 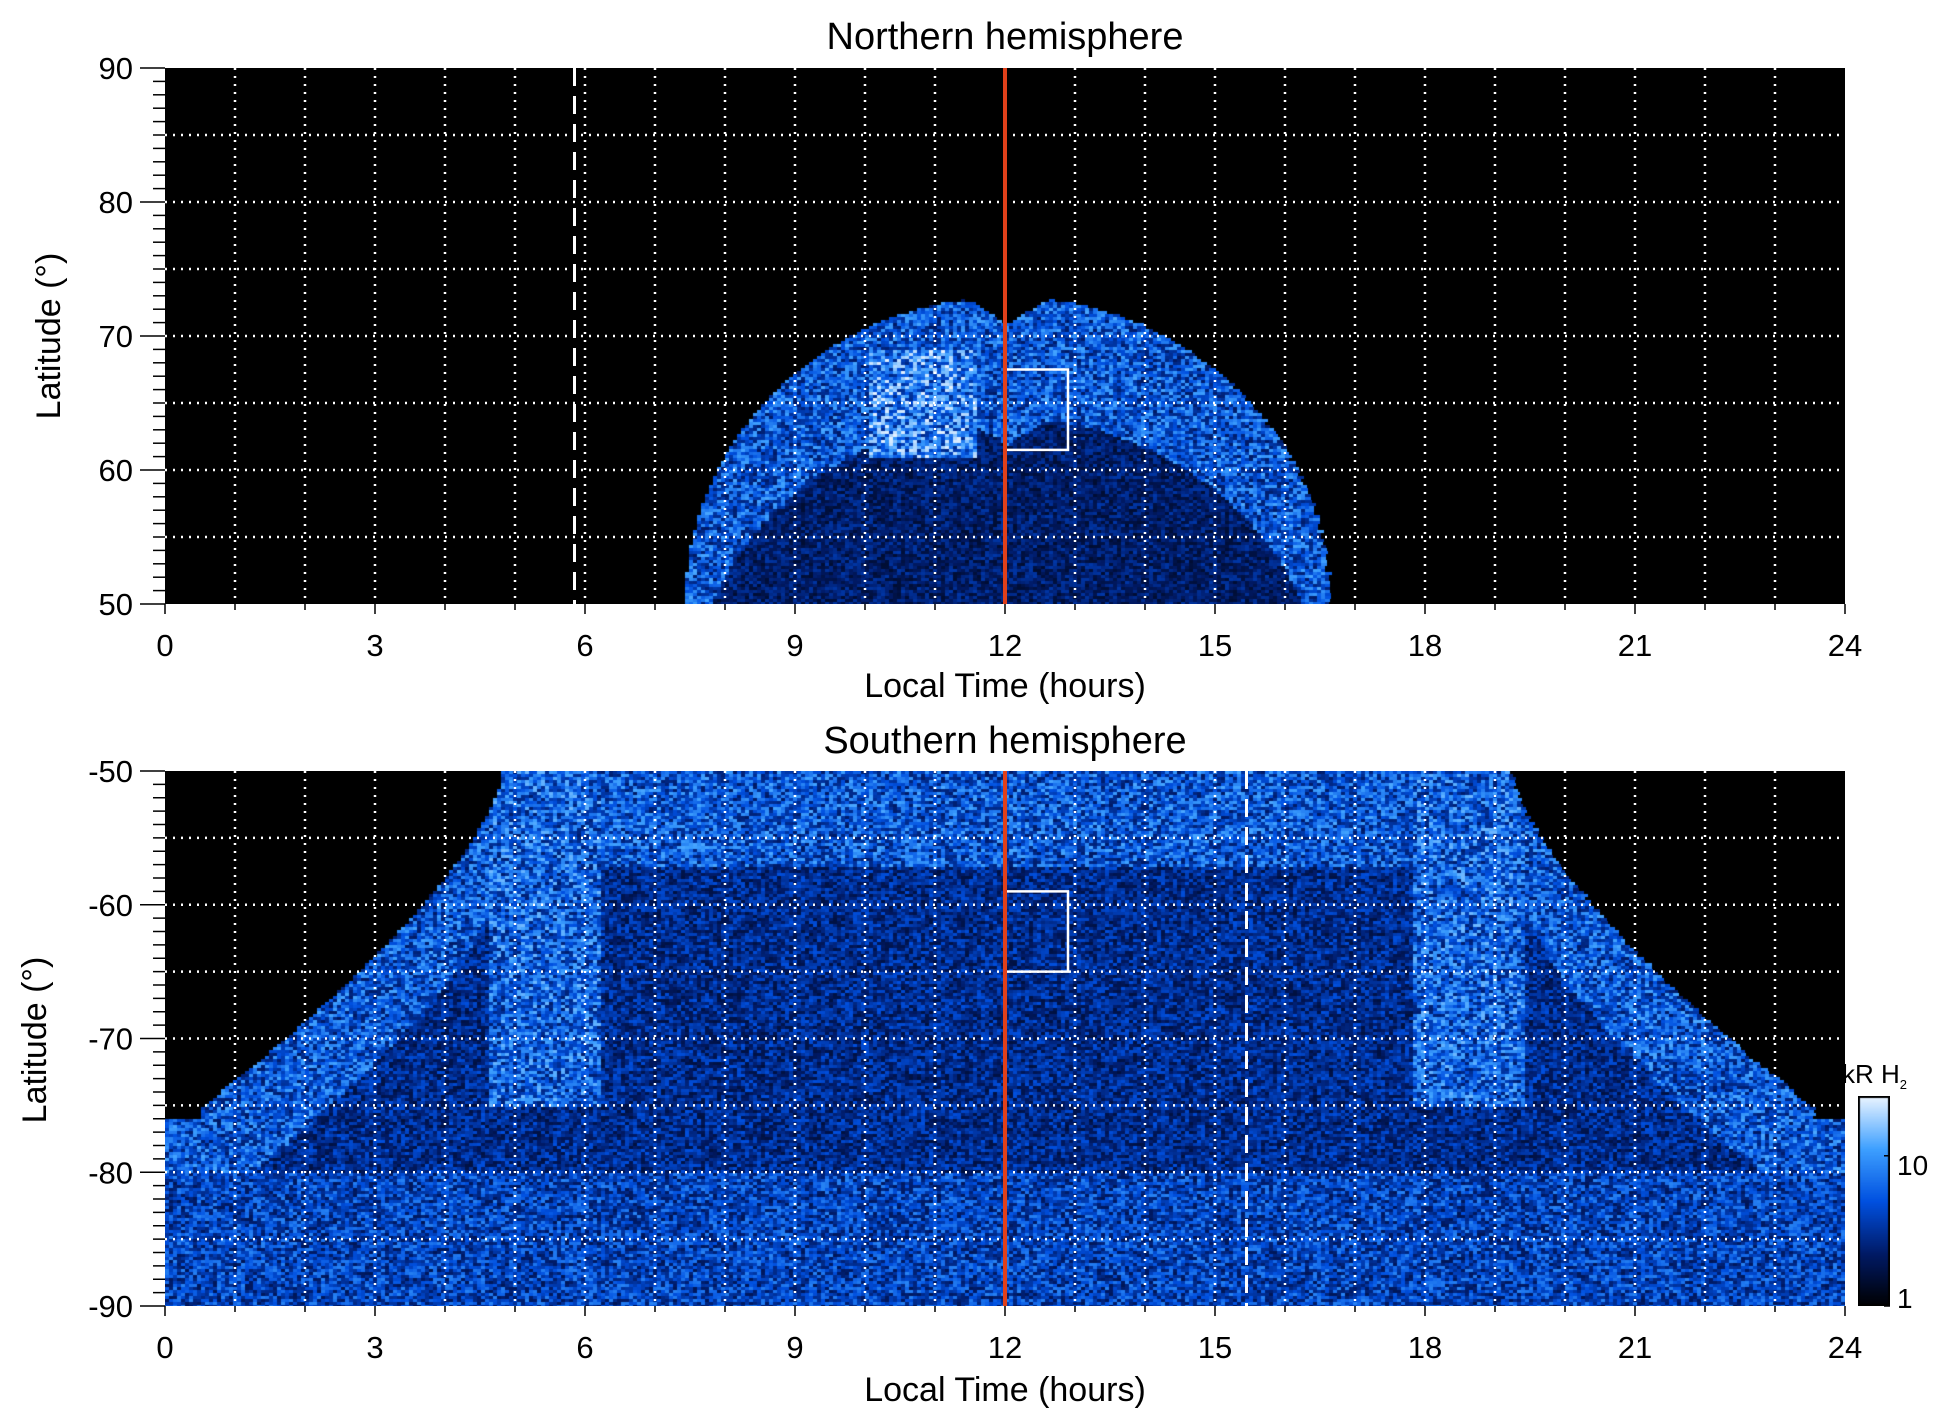 I want to click on south-x-tick-label: 15, so click(x=1215, y=1347).